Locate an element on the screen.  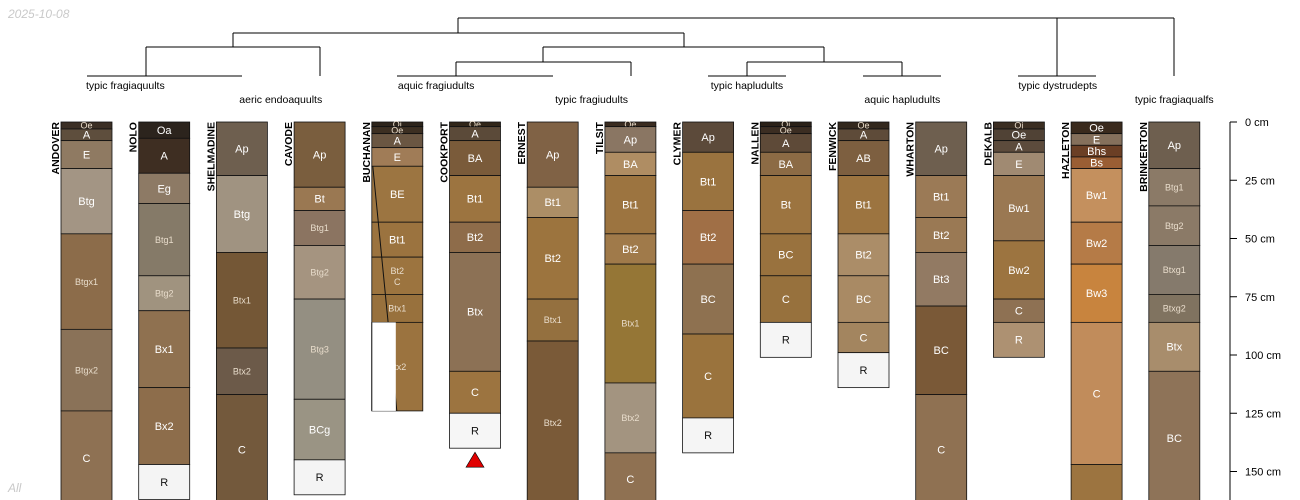
horizon-label: Btg1 is located at coordinates (1174, 187).